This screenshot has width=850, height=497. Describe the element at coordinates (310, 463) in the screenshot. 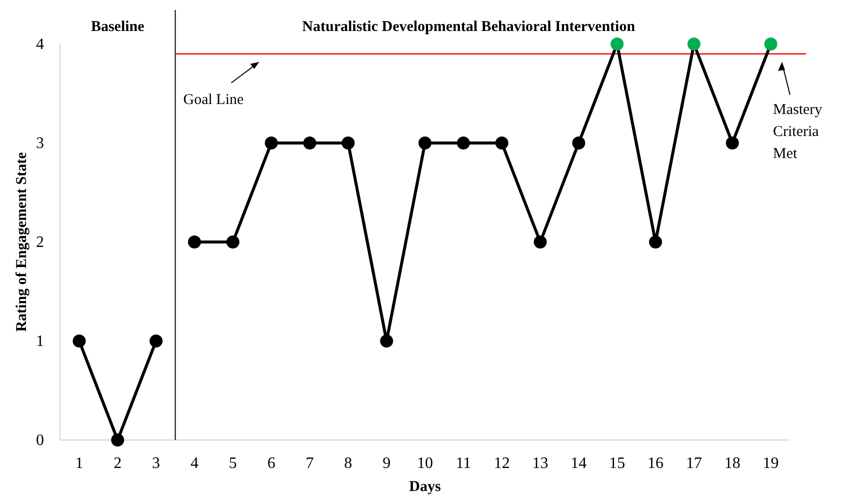

I see `x-tick-label: 7` at that location.